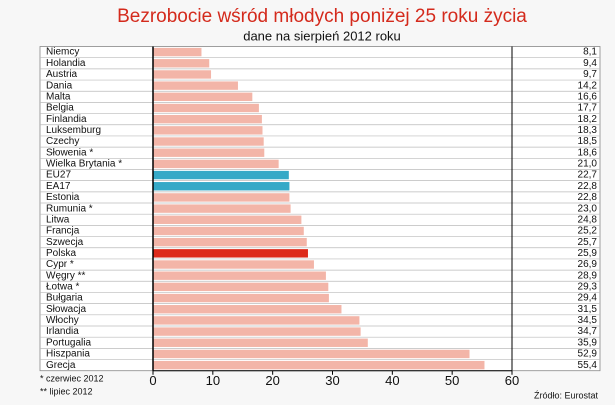 The image size is (615, 405). What do you see at coordinates (66, 391) in the screenshot?
I see `footnote: ** lipiec 2012` at bounding box center [66, 391].